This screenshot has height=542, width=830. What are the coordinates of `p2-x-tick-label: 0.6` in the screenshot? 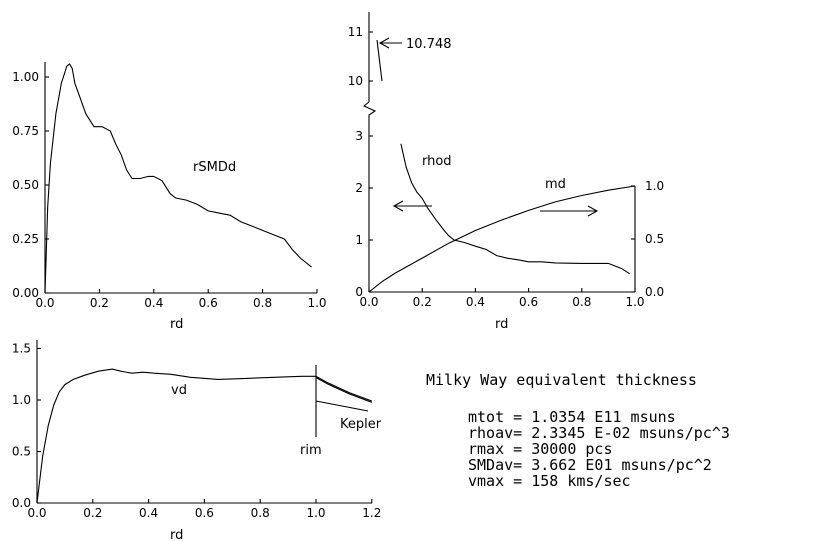 It's located at (528, 302).